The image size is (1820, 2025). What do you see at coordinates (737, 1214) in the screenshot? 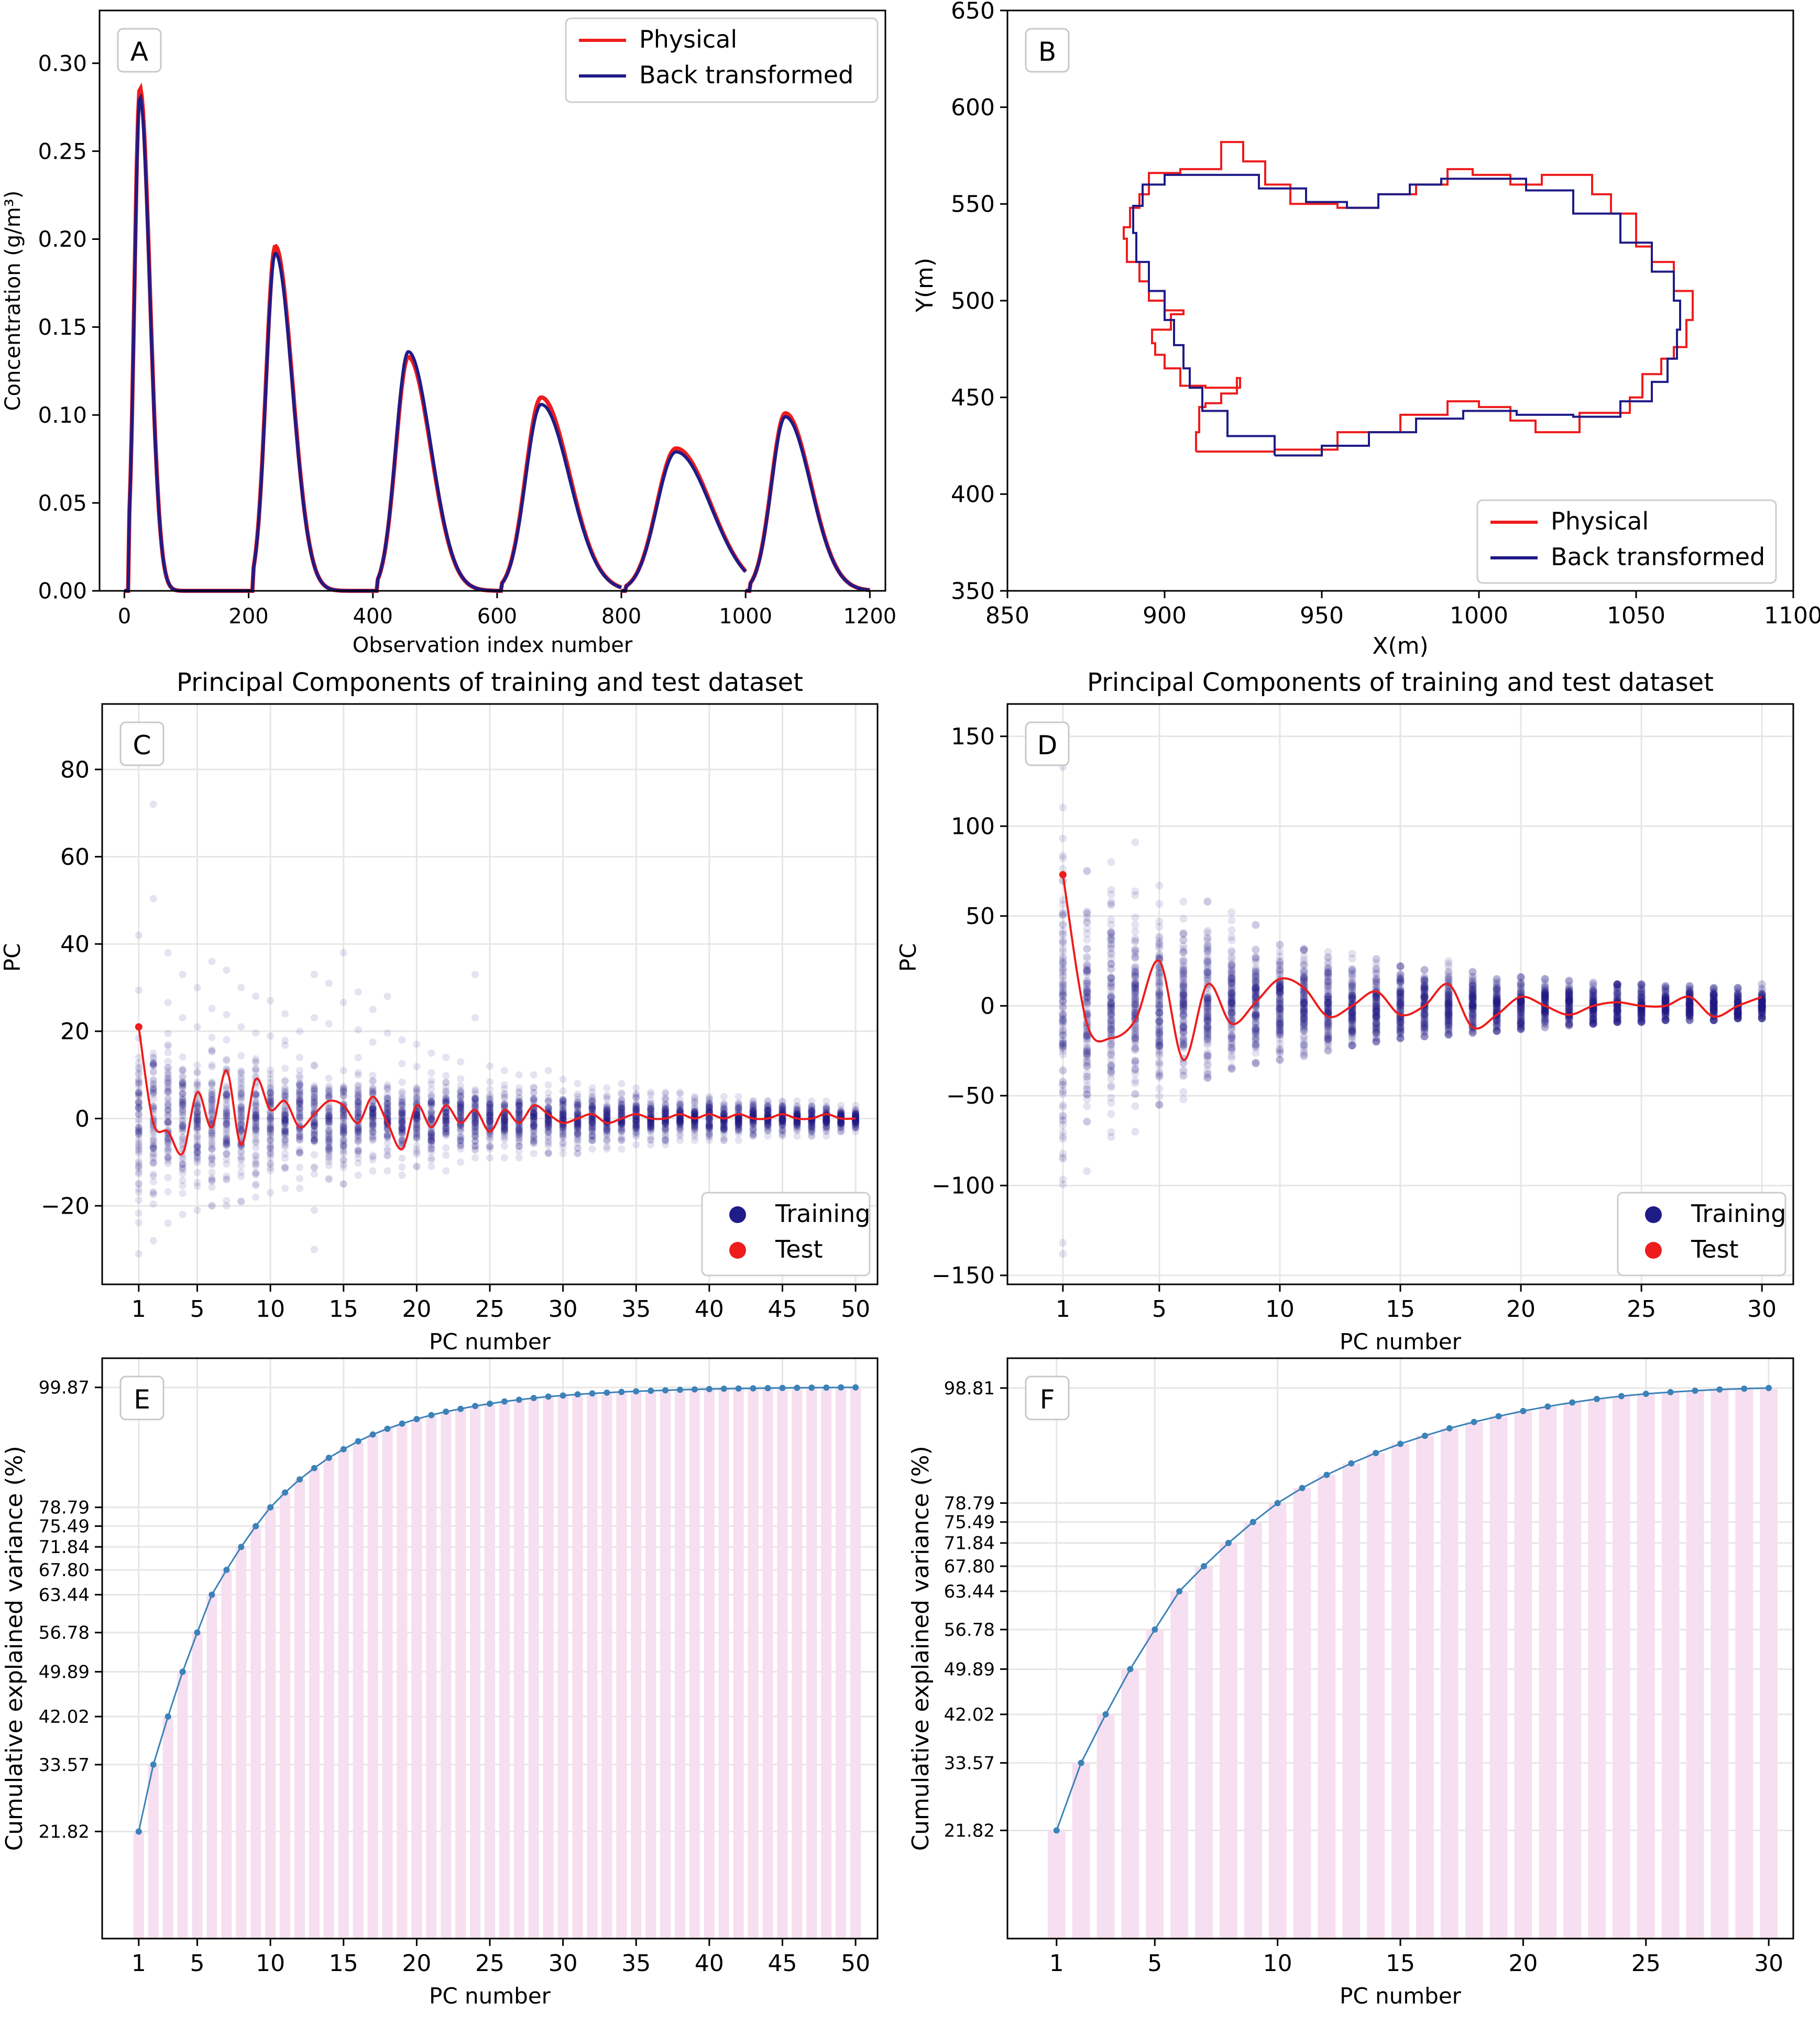
I see `legend-swatch` at bounding box center [737, 1214].